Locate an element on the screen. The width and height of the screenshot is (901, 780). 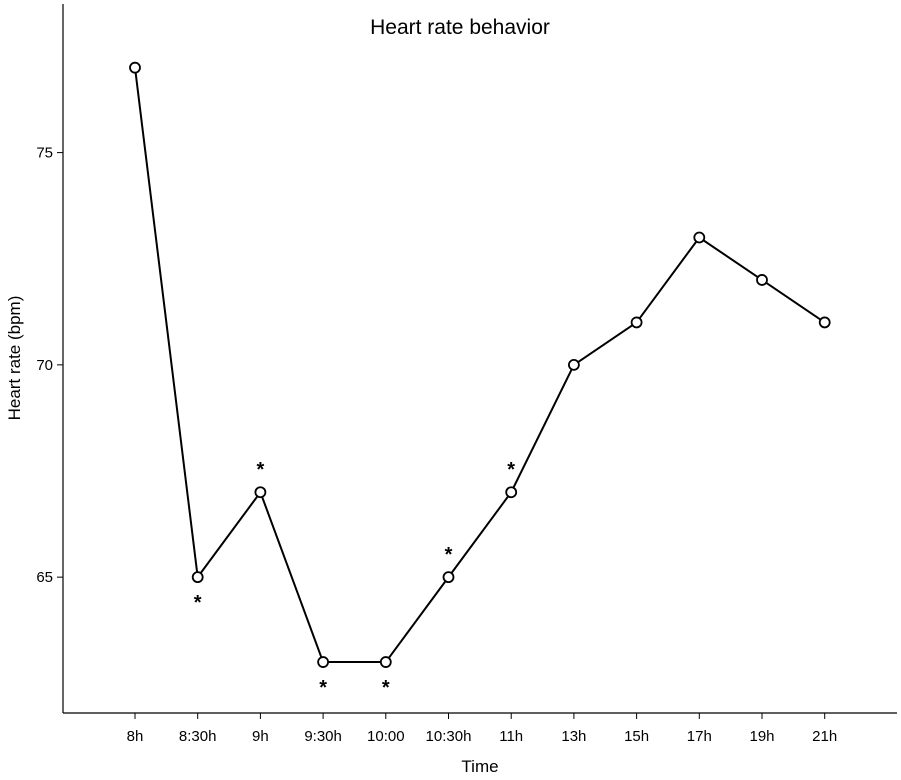
x-tick-label: 21h is located at coordinates (824, 736).